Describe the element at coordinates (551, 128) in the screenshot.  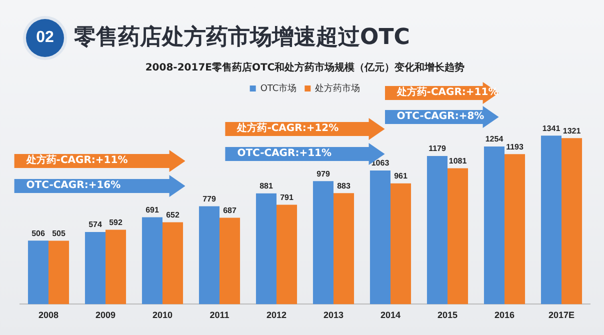
I see `data-label: 1341` at that location.